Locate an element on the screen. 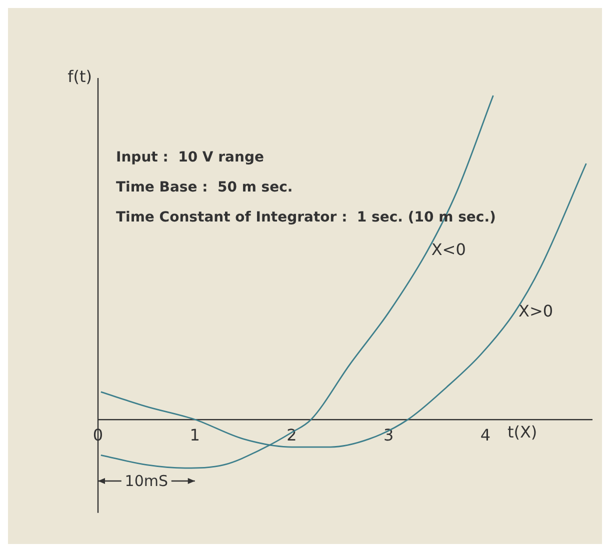 This screenshot has height=552, width=610. x-axis-title: t(X) is located at coordinates (522, 432).